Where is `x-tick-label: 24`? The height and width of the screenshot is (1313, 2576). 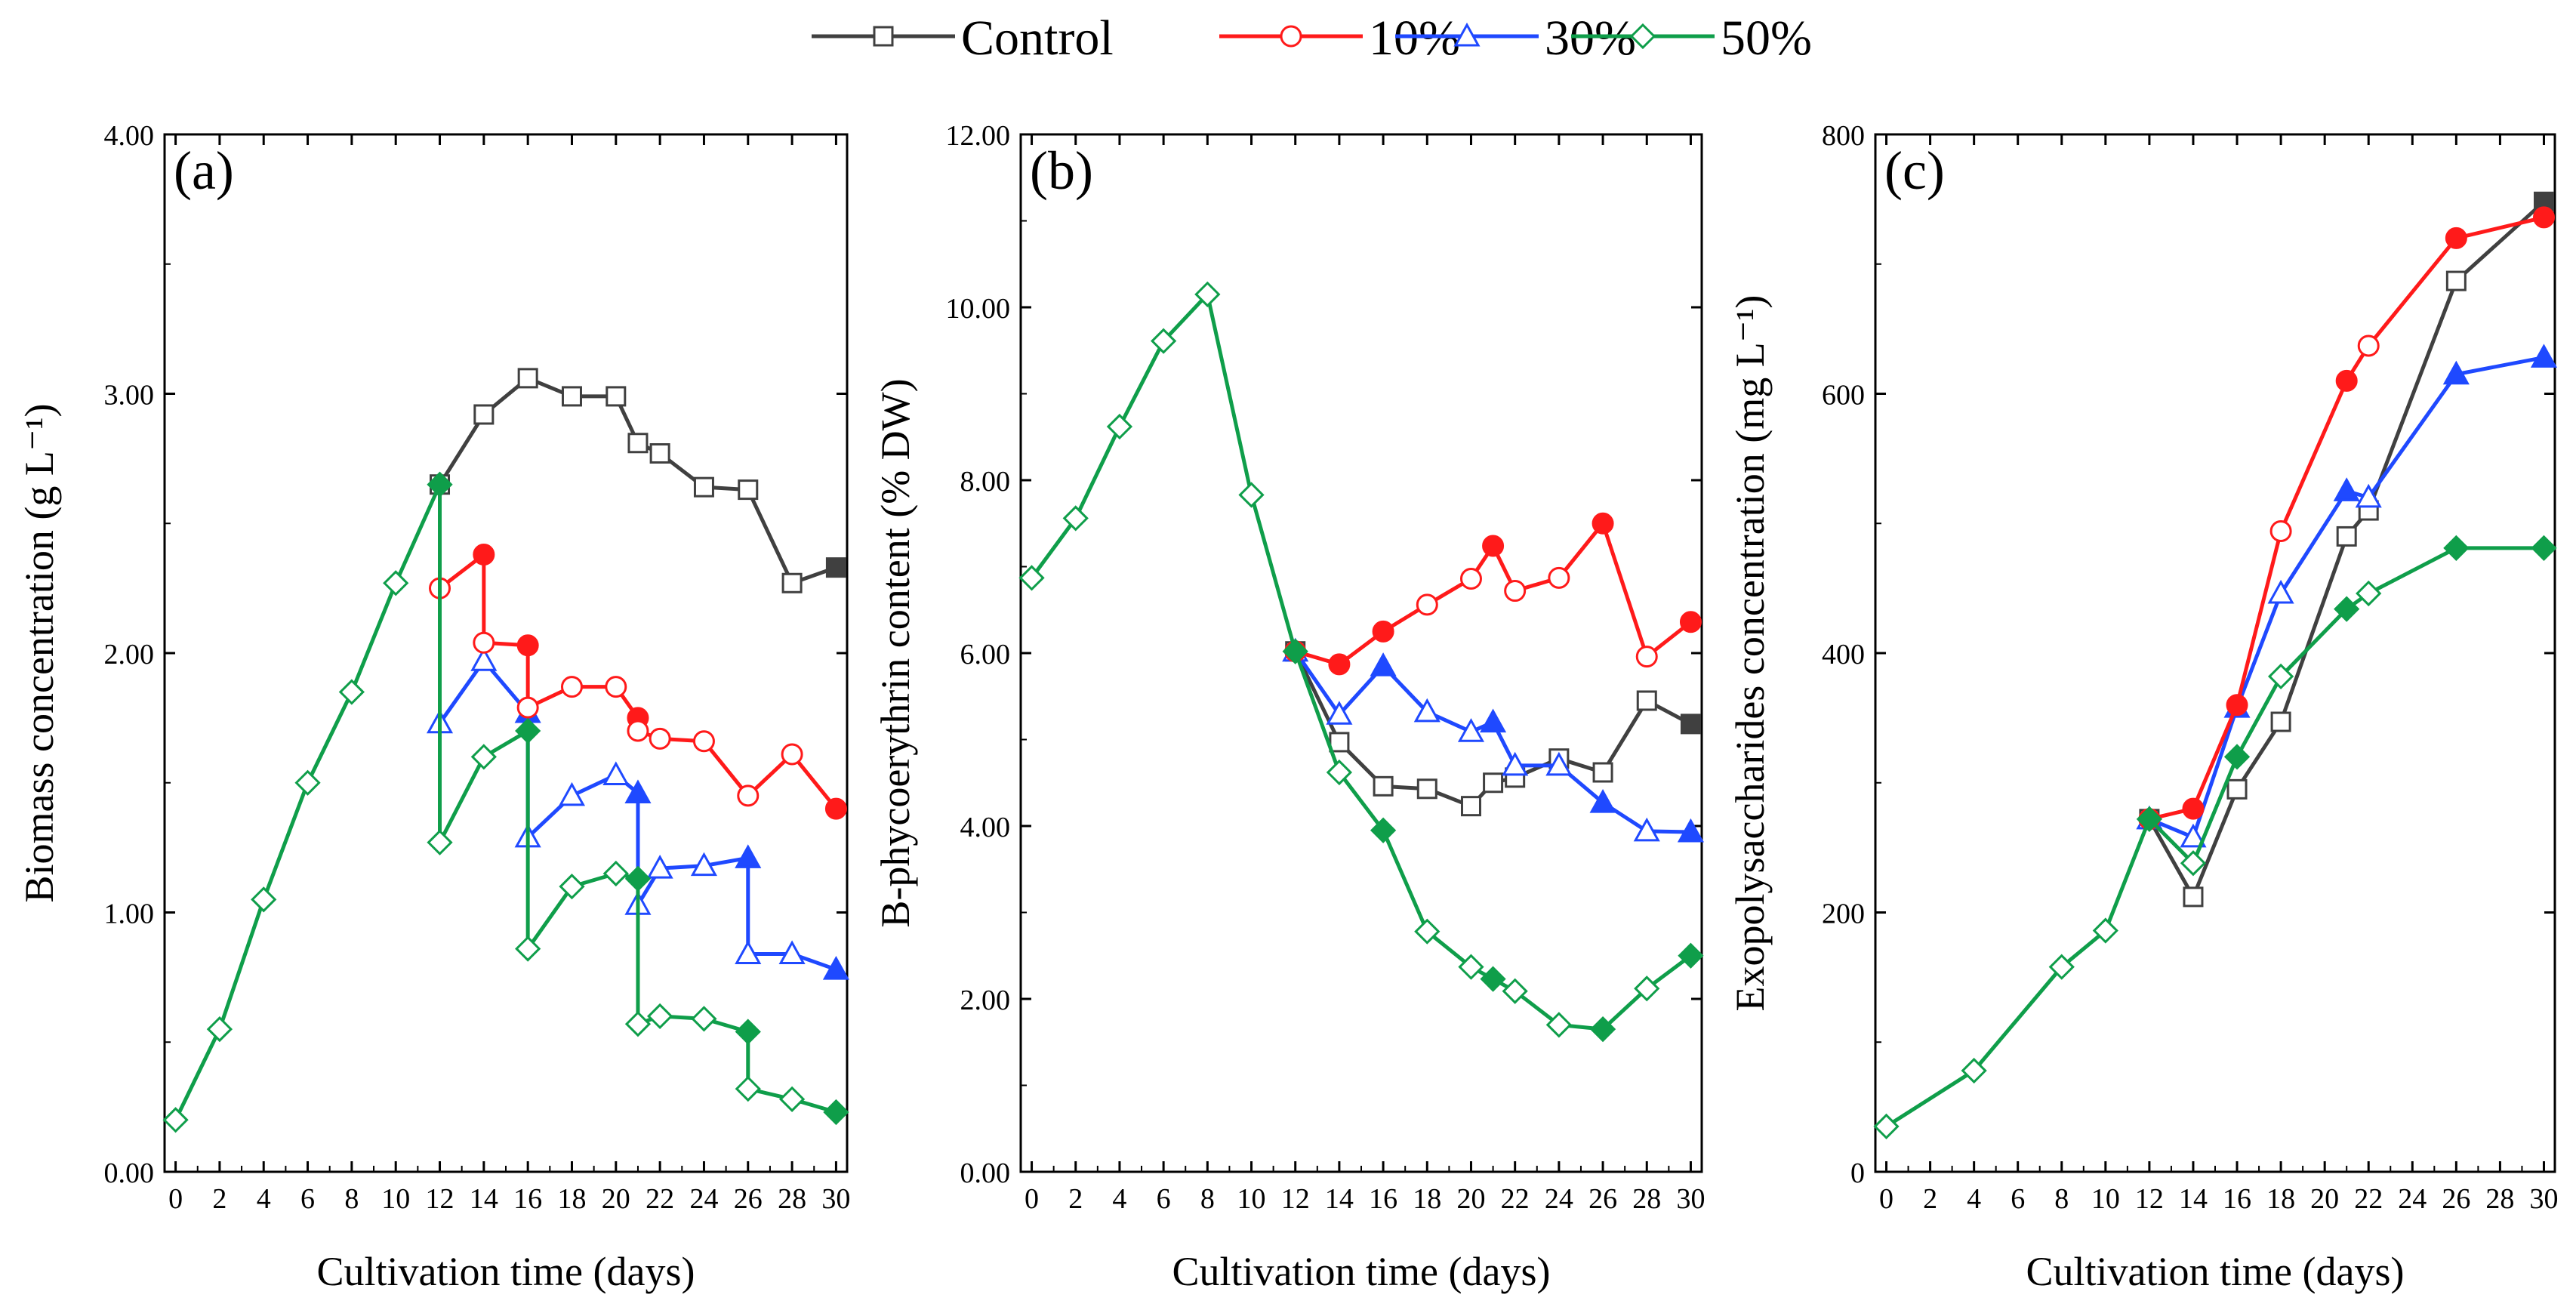 x-tick-label: 24 is located at coordinates (703, 1199).